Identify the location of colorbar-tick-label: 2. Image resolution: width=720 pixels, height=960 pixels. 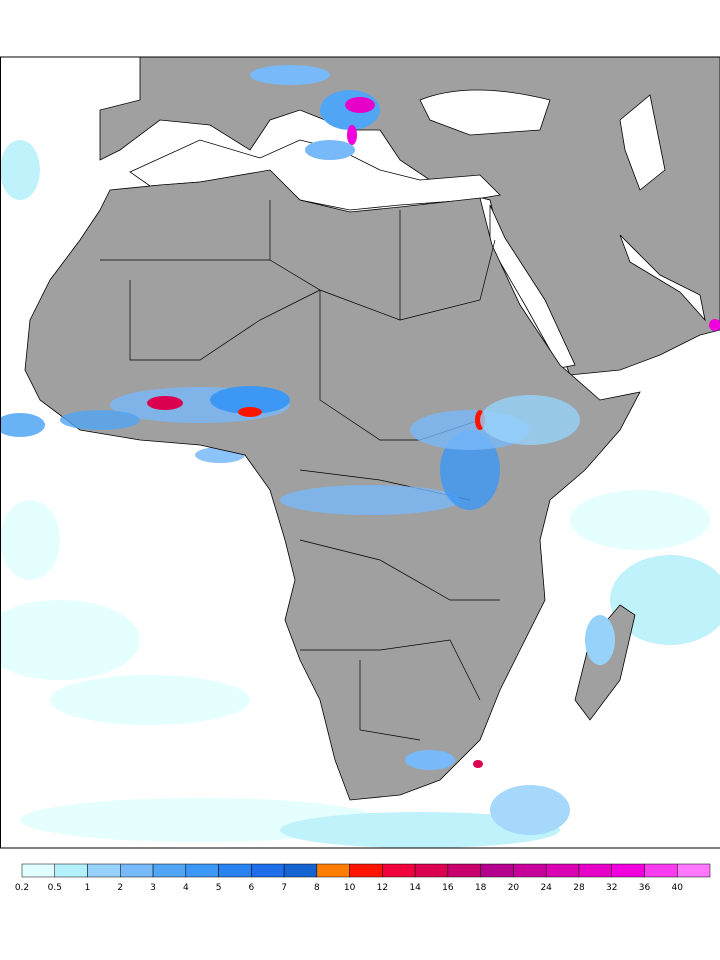
(120, 888).